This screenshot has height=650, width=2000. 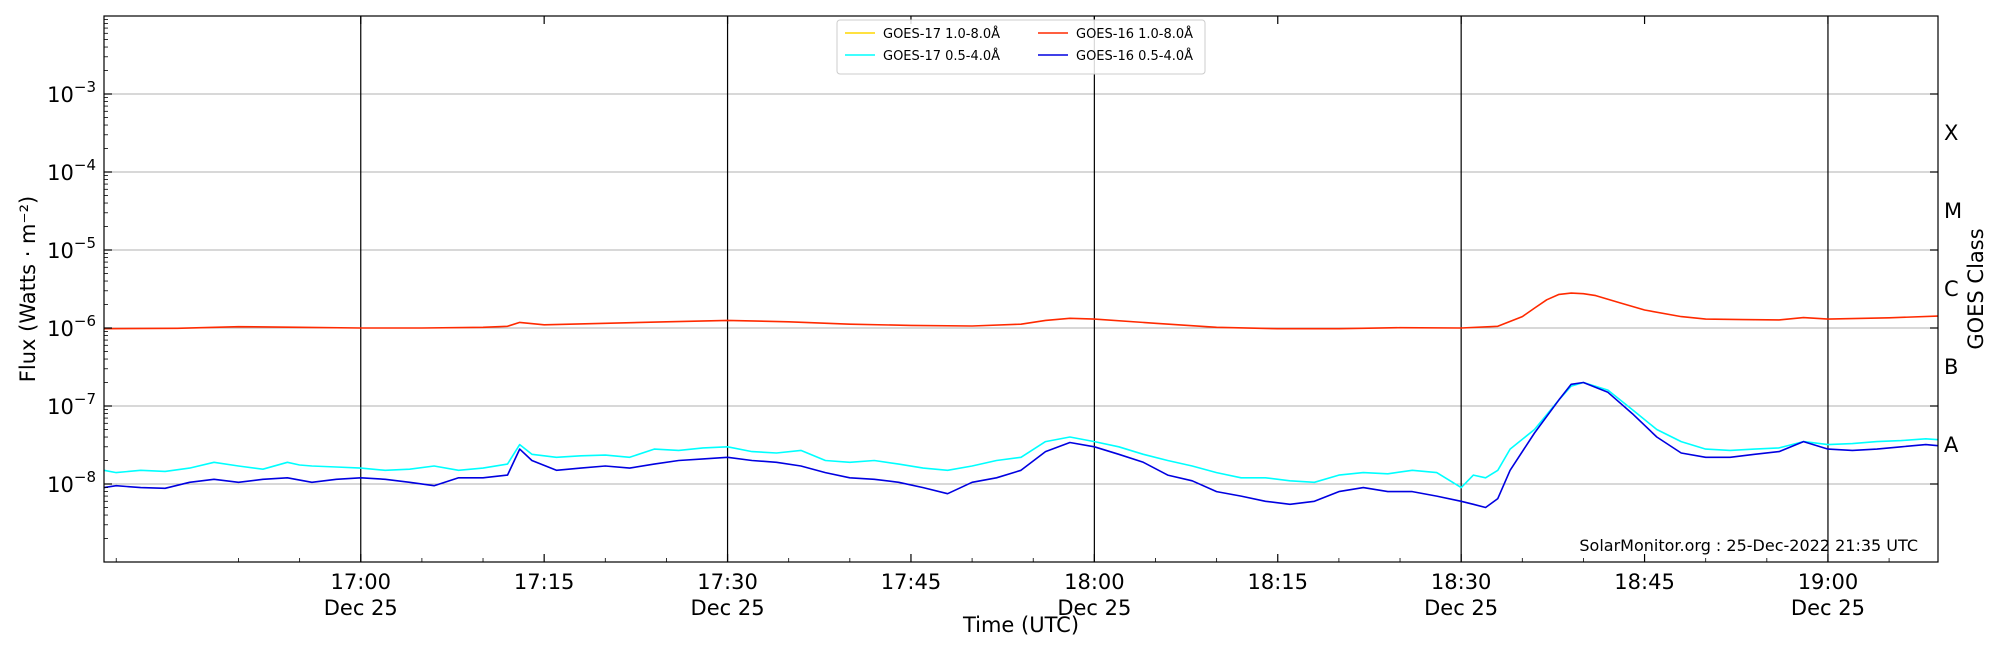 I want to click on x-tick-label: 18:30, so click(x=1461, y=582).